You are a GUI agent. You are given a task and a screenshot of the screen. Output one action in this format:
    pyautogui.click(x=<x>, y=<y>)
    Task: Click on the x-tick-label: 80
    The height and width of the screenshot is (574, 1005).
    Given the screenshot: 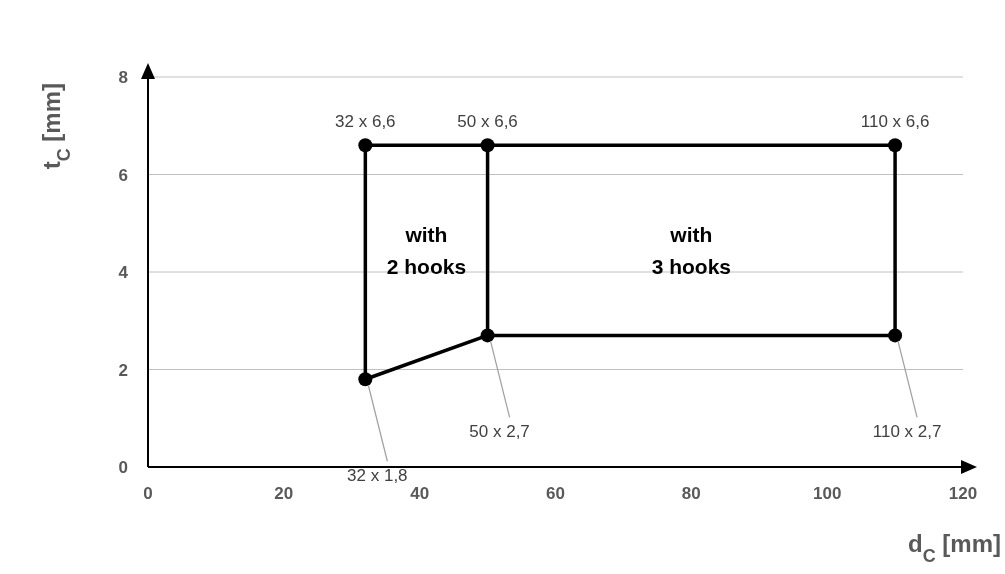 What is the action you would take?
    pyautogui.click(x=691, y=493)
    